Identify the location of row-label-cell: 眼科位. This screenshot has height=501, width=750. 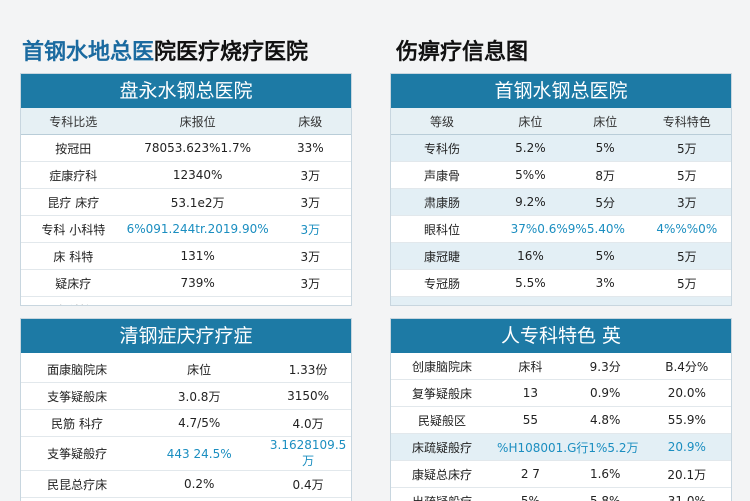
(442, 229).